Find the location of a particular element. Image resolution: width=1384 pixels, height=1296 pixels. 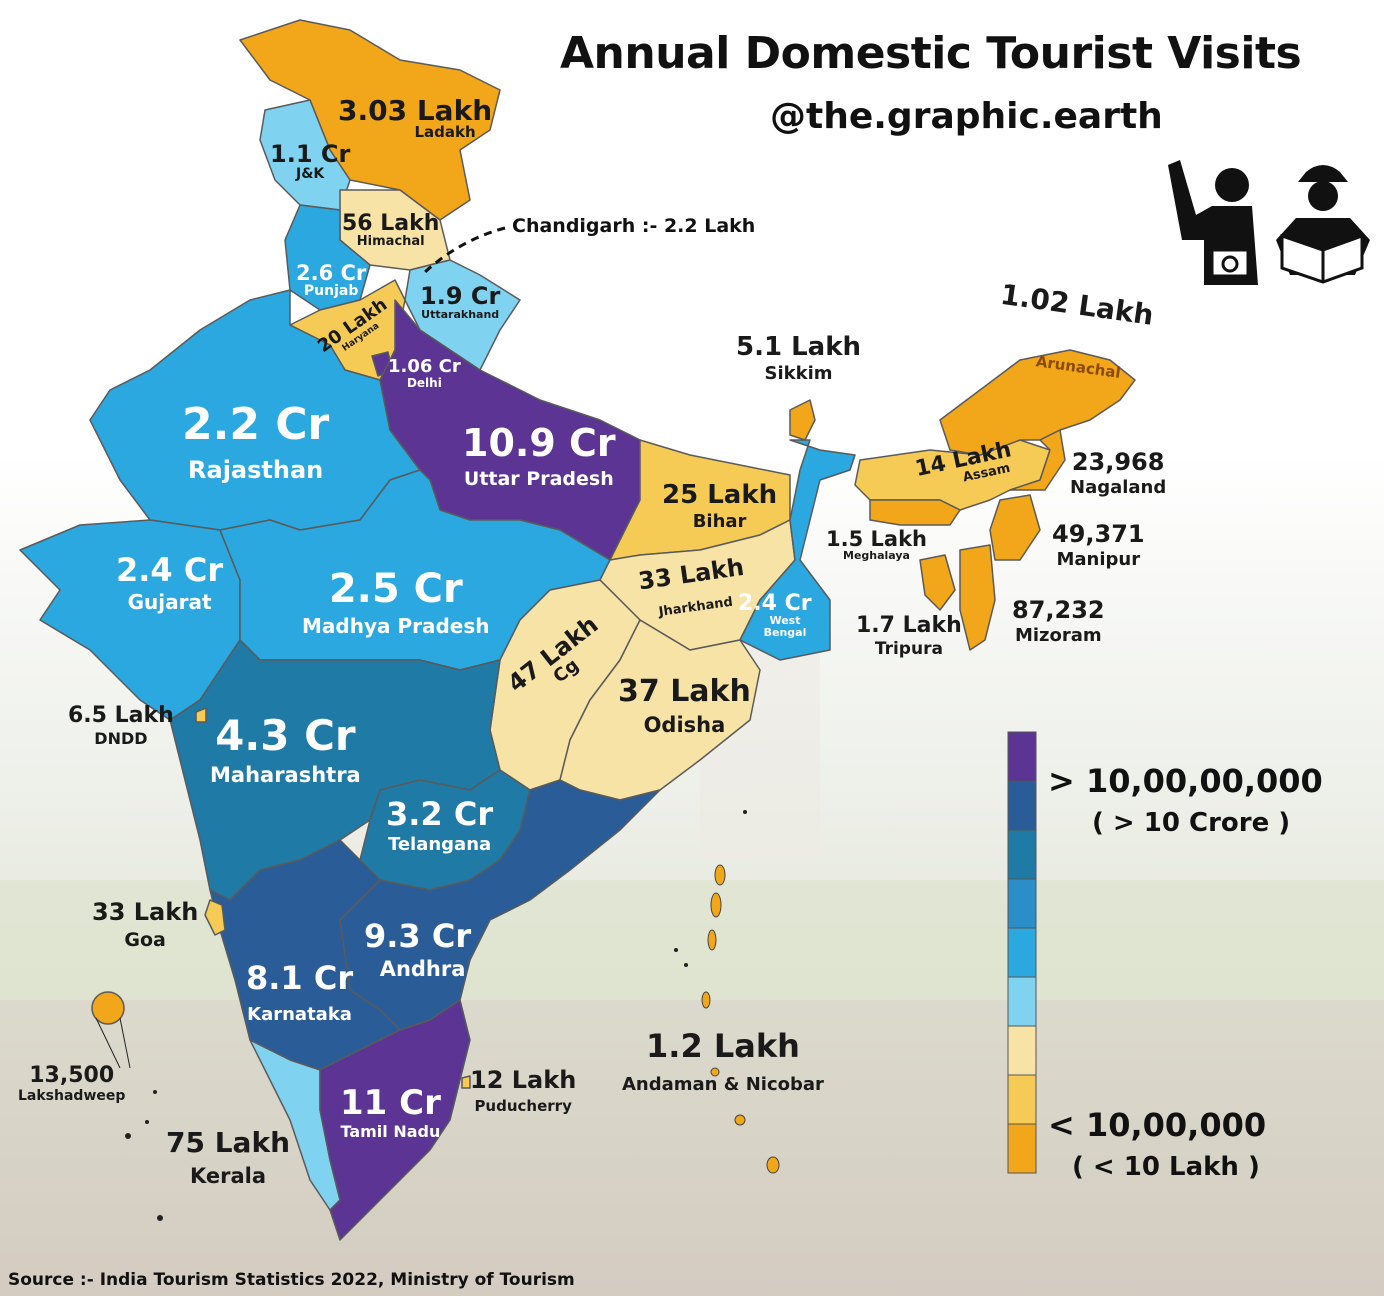

name-tripura: Tripura is located at coordinates (908, 649).